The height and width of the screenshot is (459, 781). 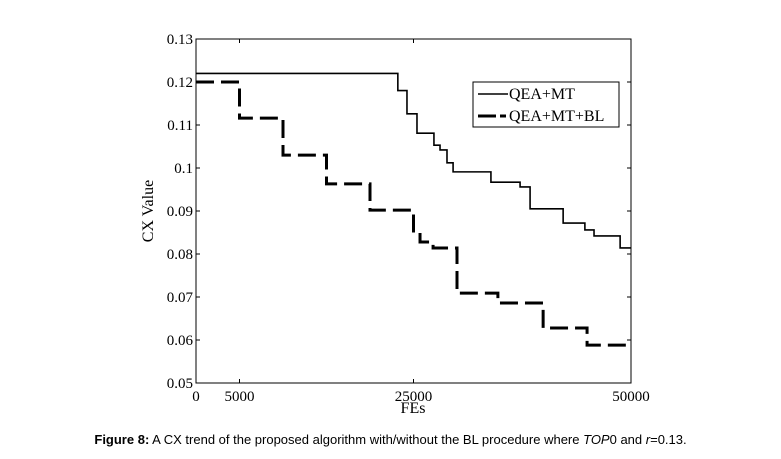 I want to click on x-tick-label: 50000, so click(x=631, y=397).